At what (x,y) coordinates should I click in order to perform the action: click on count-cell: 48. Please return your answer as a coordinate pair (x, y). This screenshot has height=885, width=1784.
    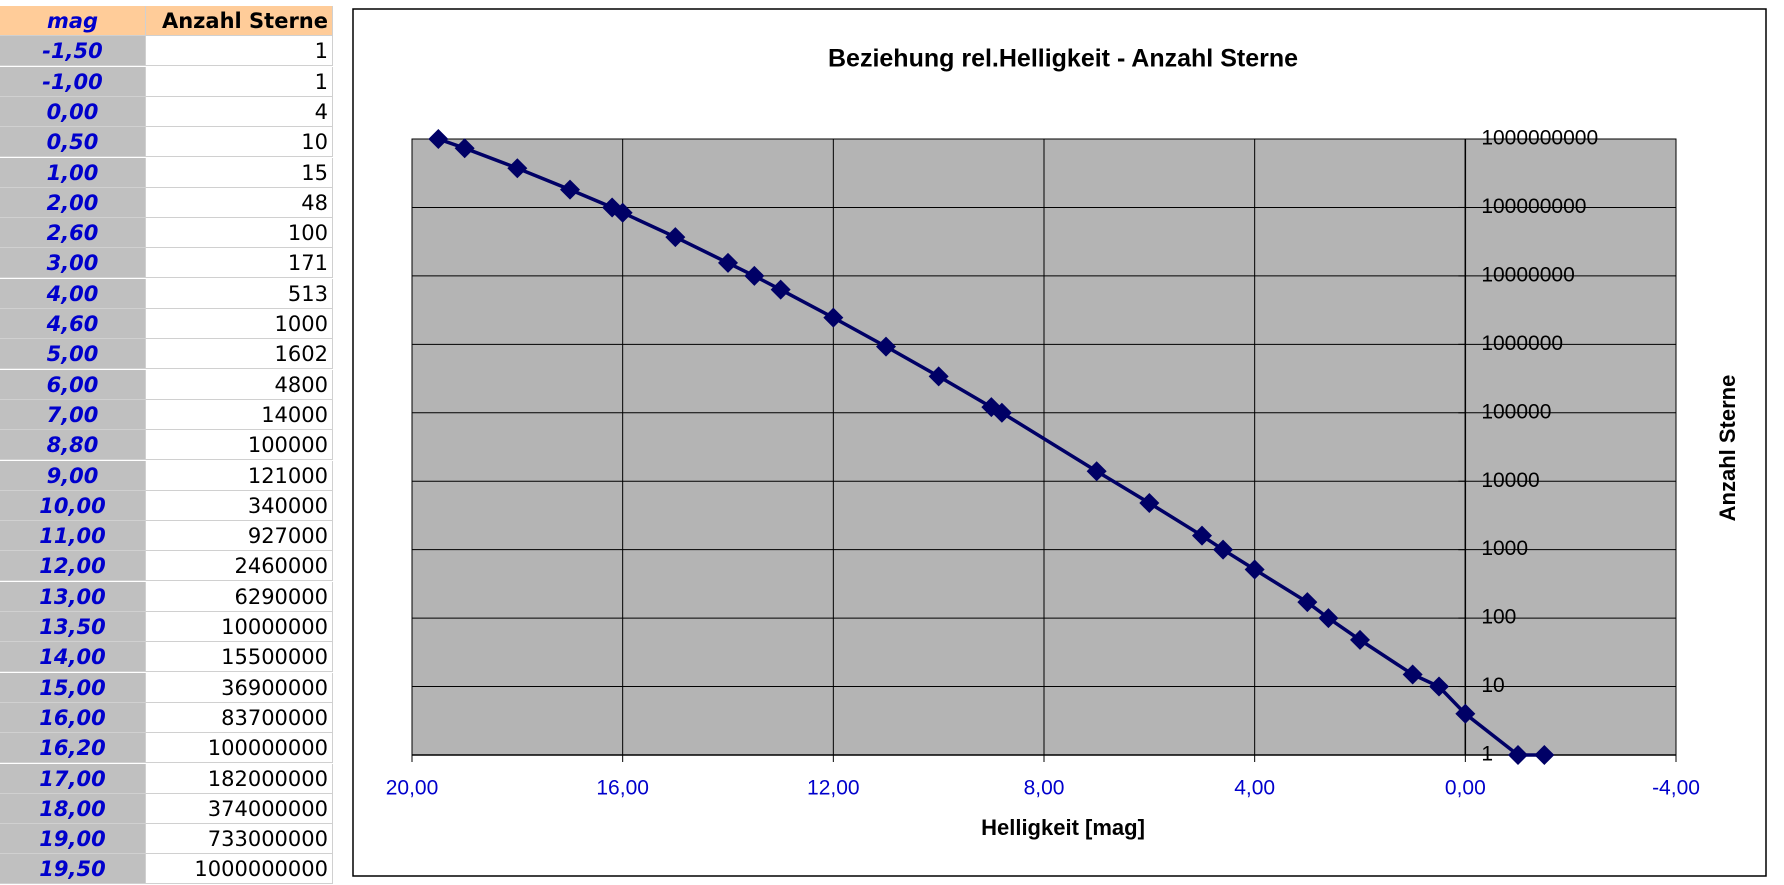
    Looking at the image, I should click on (239, 202).